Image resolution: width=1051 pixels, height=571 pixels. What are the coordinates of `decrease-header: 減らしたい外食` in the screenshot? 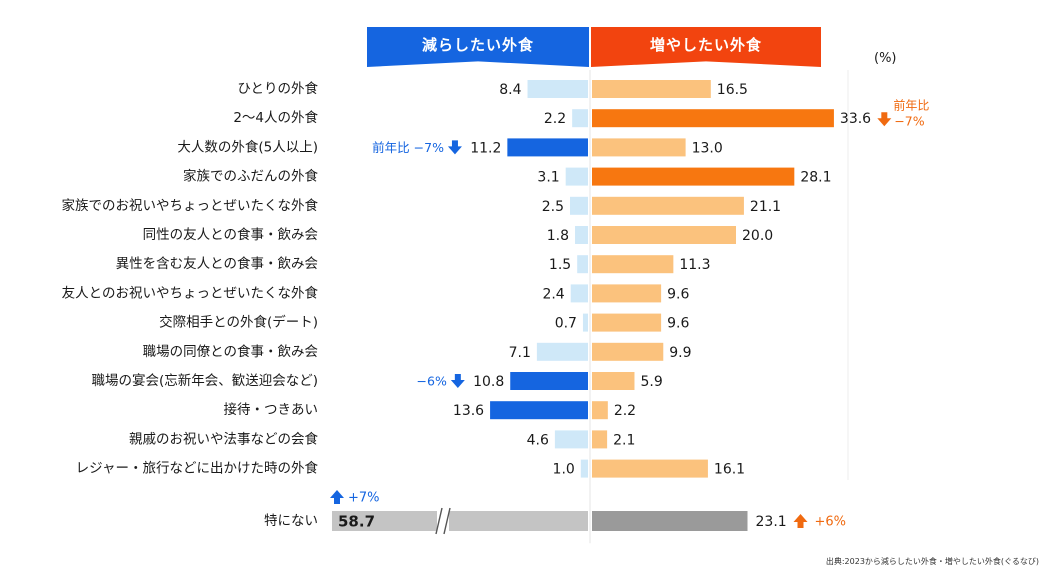 It's located at (478, 47).